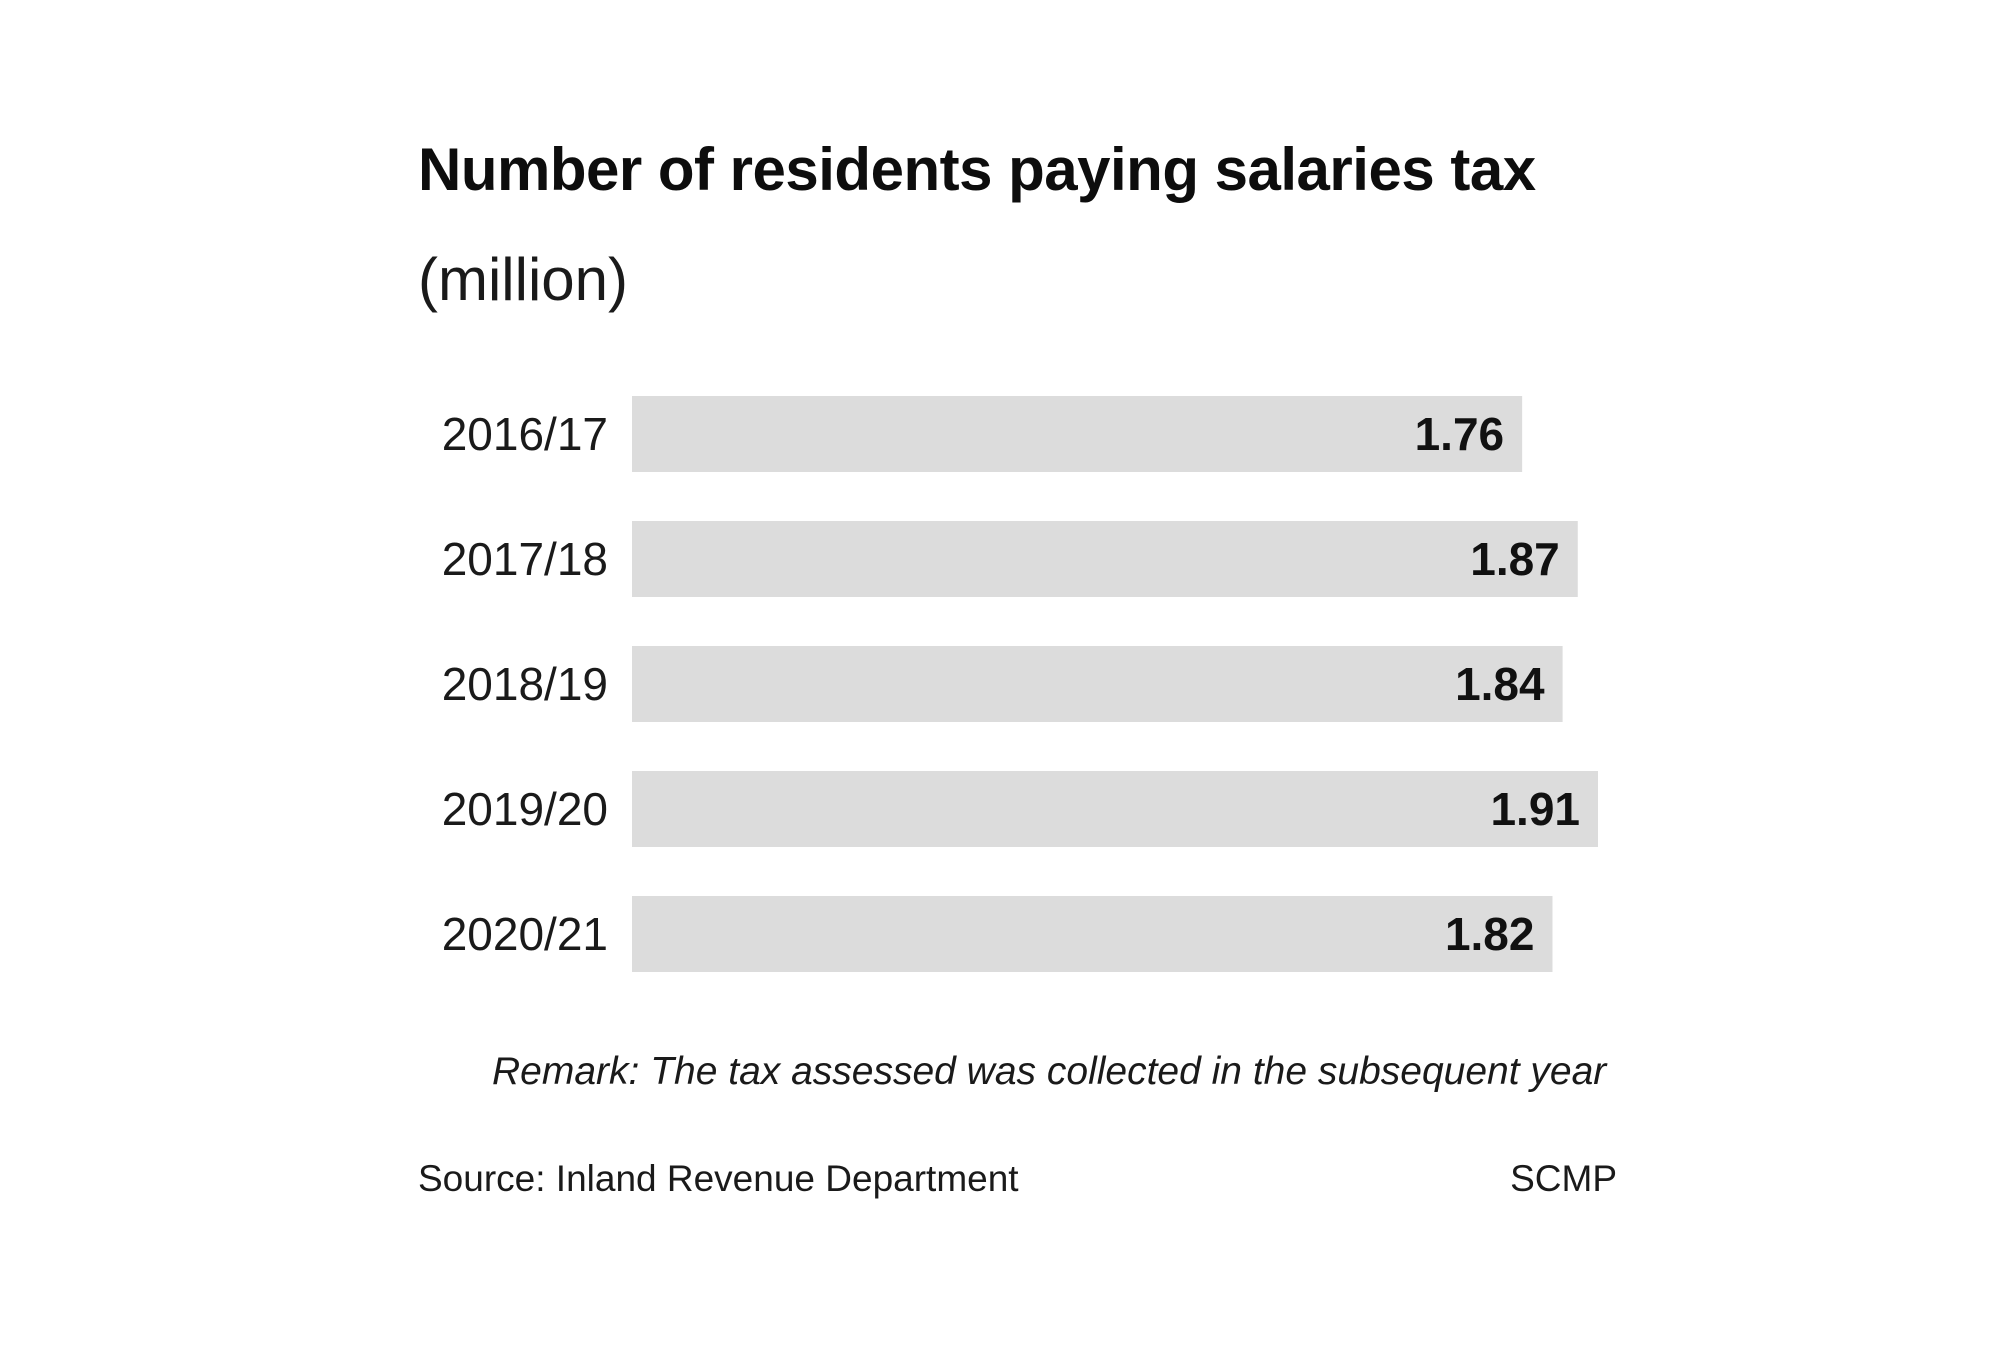 Image resolution: width=1999 pixels, height=1363 pixels. What do you see at coordinates (1490, 934) in the screenshot?
I see `value-label: 1.82` at bounding box center [1490, 934].